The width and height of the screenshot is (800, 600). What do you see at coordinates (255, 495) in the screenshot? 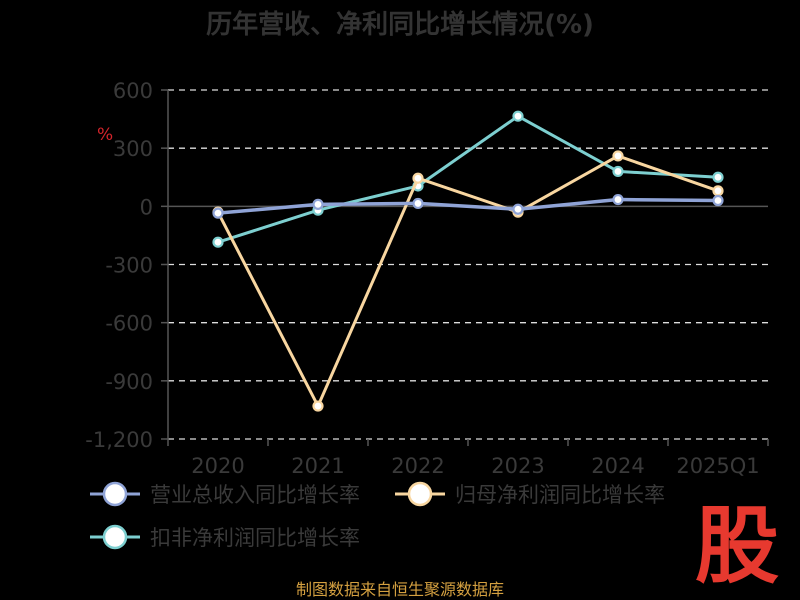
I see `revenue-growth-legend-label: 营业总收入同比增长率` at bounding box center [255, 495].